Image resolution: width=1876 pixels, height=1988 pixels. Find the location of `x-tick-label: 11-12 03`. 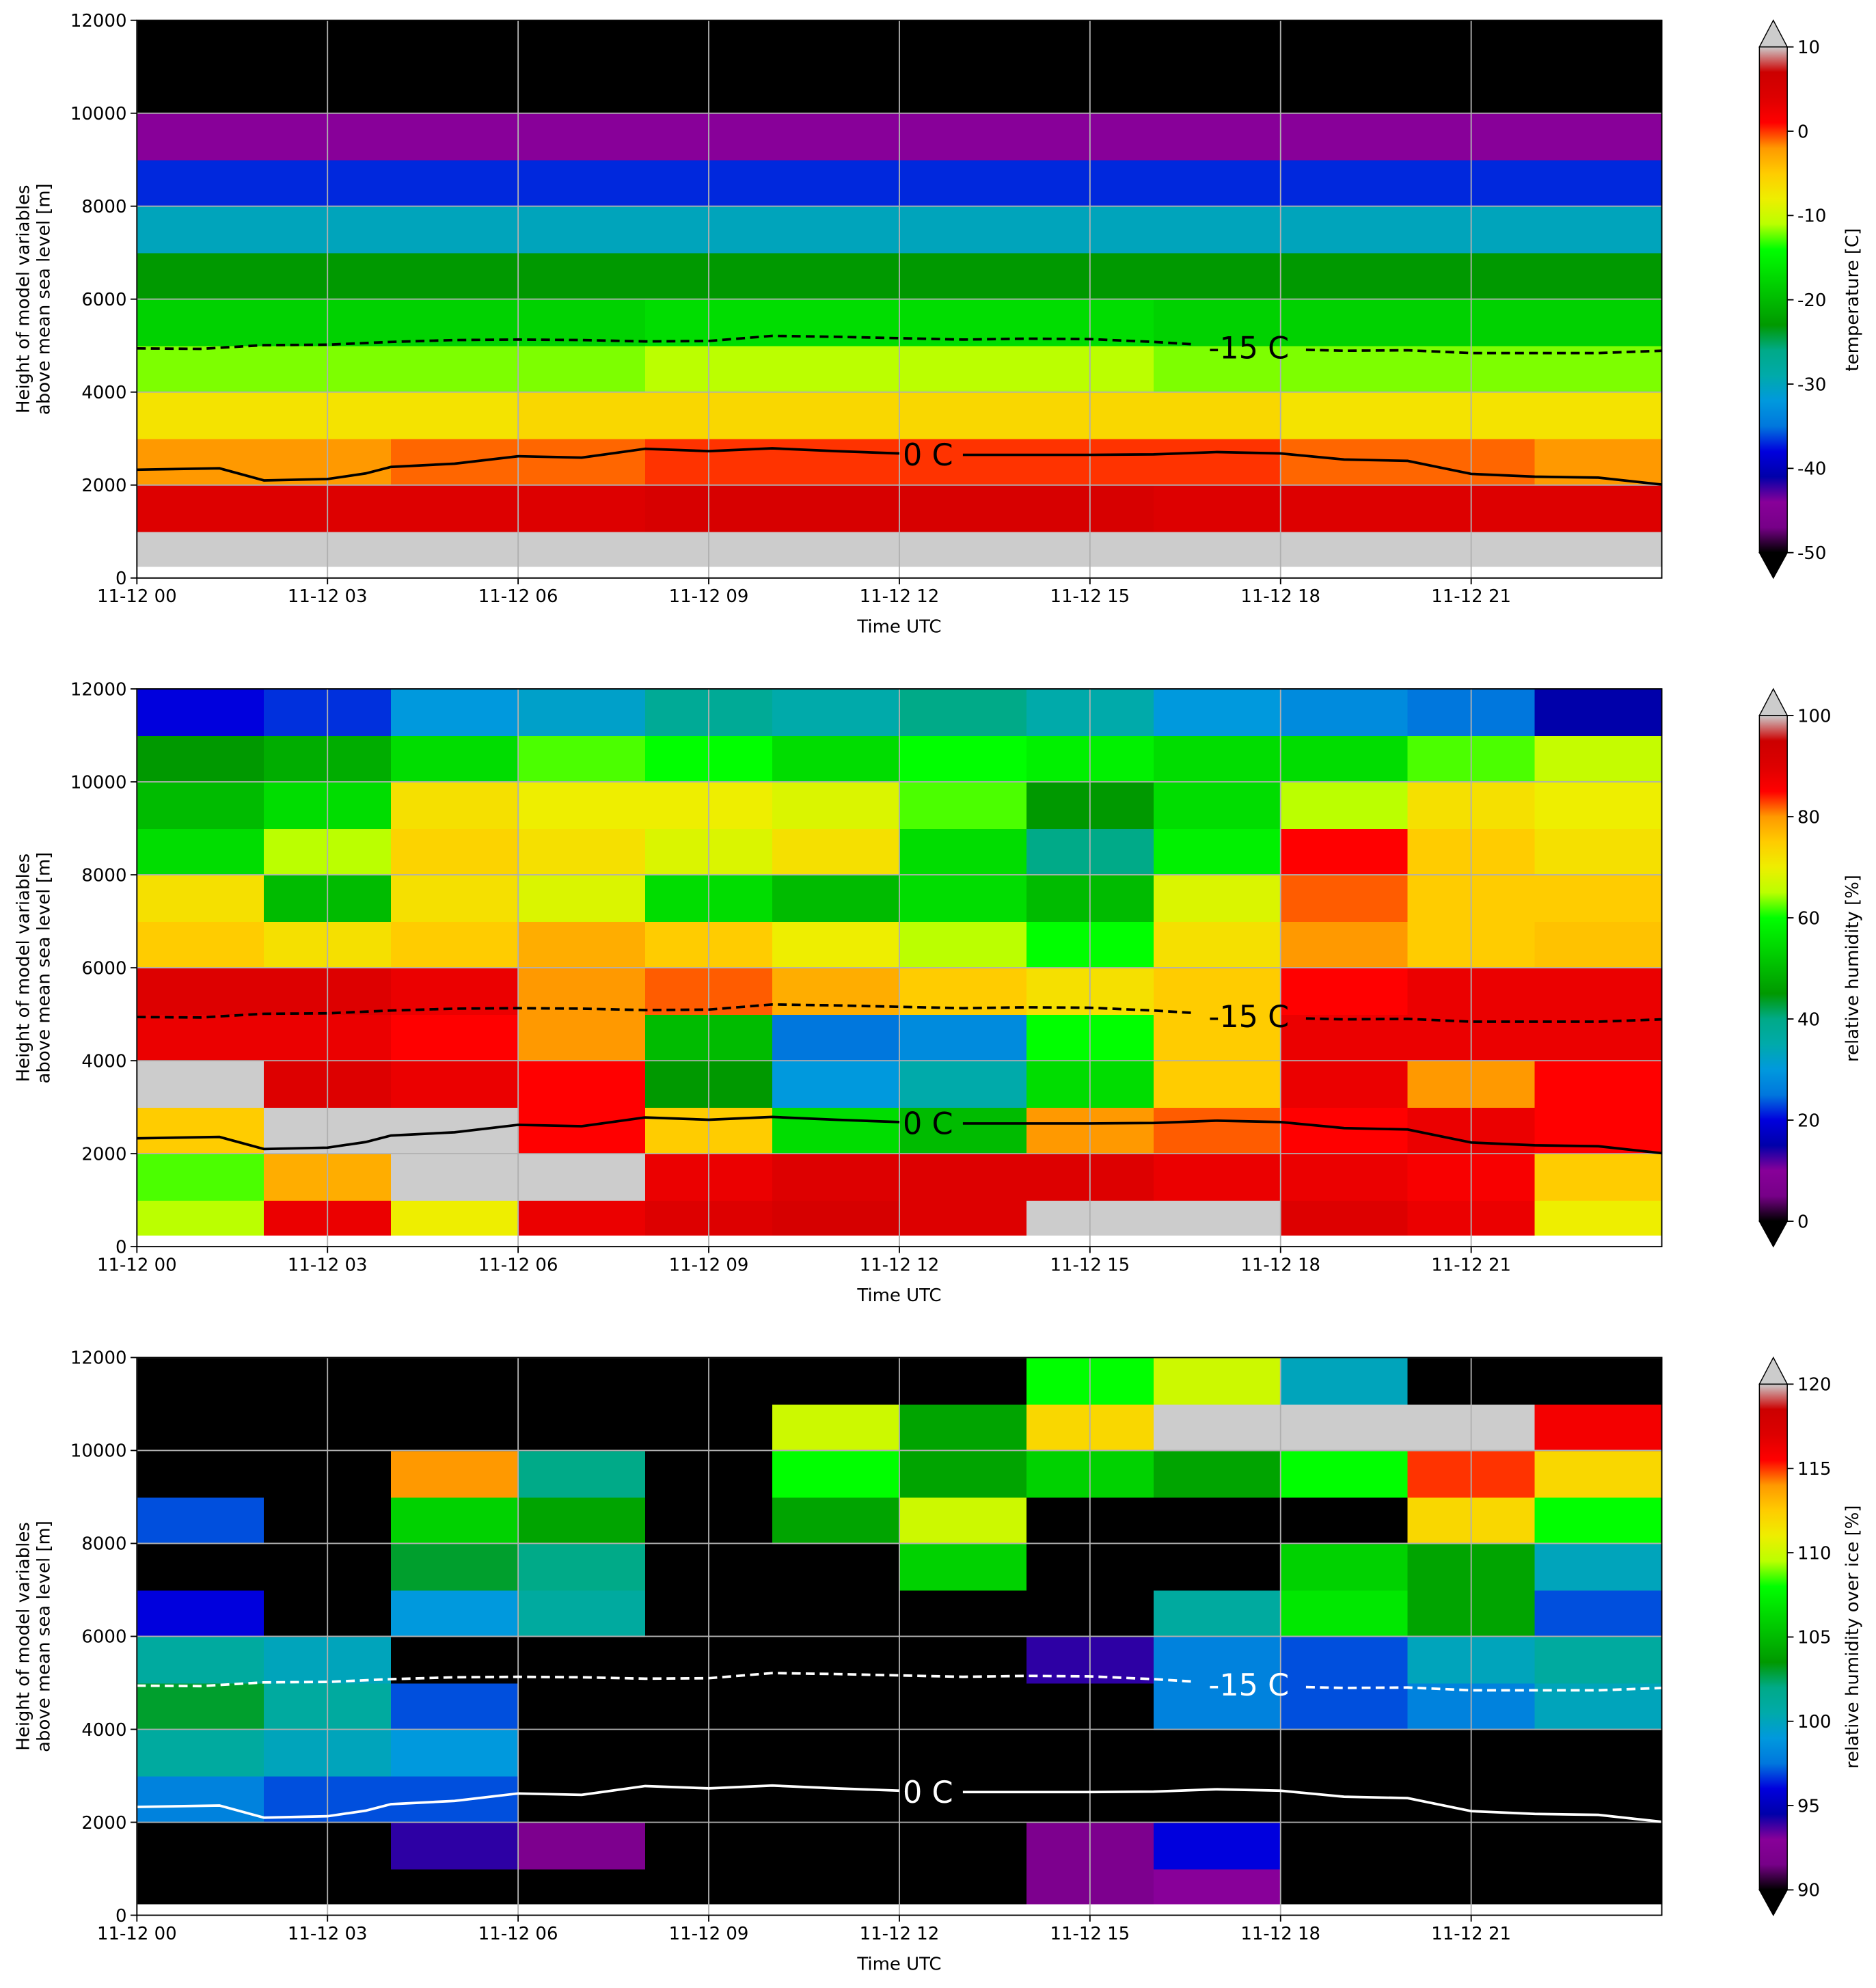

x-tick-label: 11-12 03 is located at coordinates (328, 597).